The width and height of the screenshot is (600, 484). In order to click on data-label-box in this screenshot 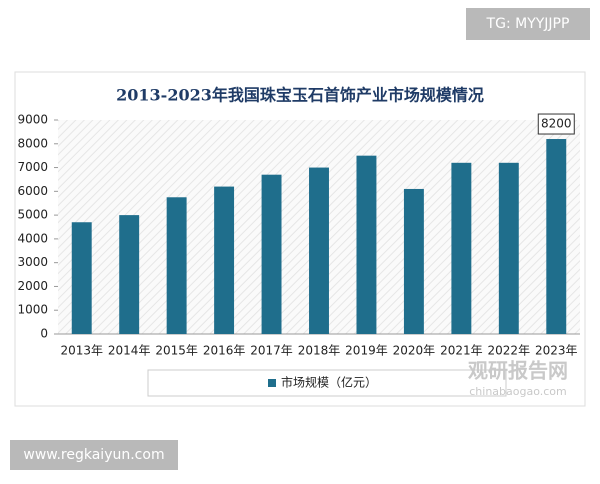, I will do `click(556, 124)`.